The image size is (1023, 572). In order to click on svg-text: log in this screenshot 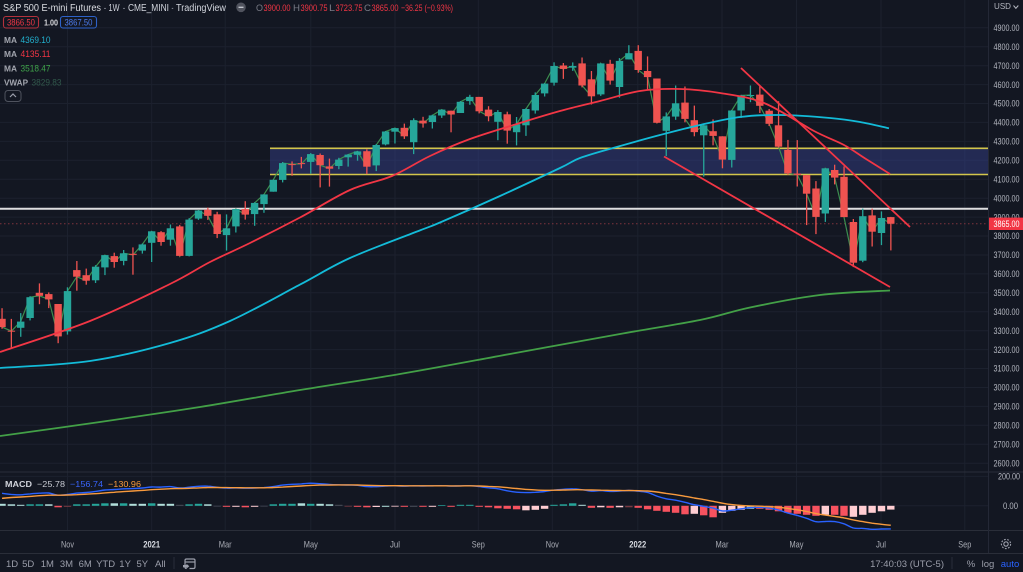, I will do `click(988, 564)`.